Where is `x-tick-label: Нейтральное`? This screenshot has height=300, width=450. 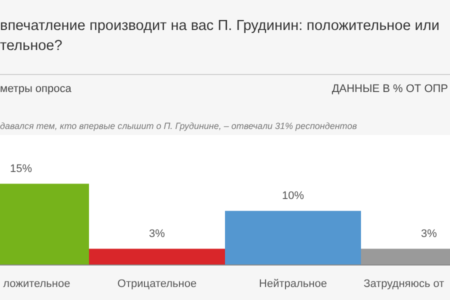
x-tick-label: Нейтральное is located at coordinates (293, 284).